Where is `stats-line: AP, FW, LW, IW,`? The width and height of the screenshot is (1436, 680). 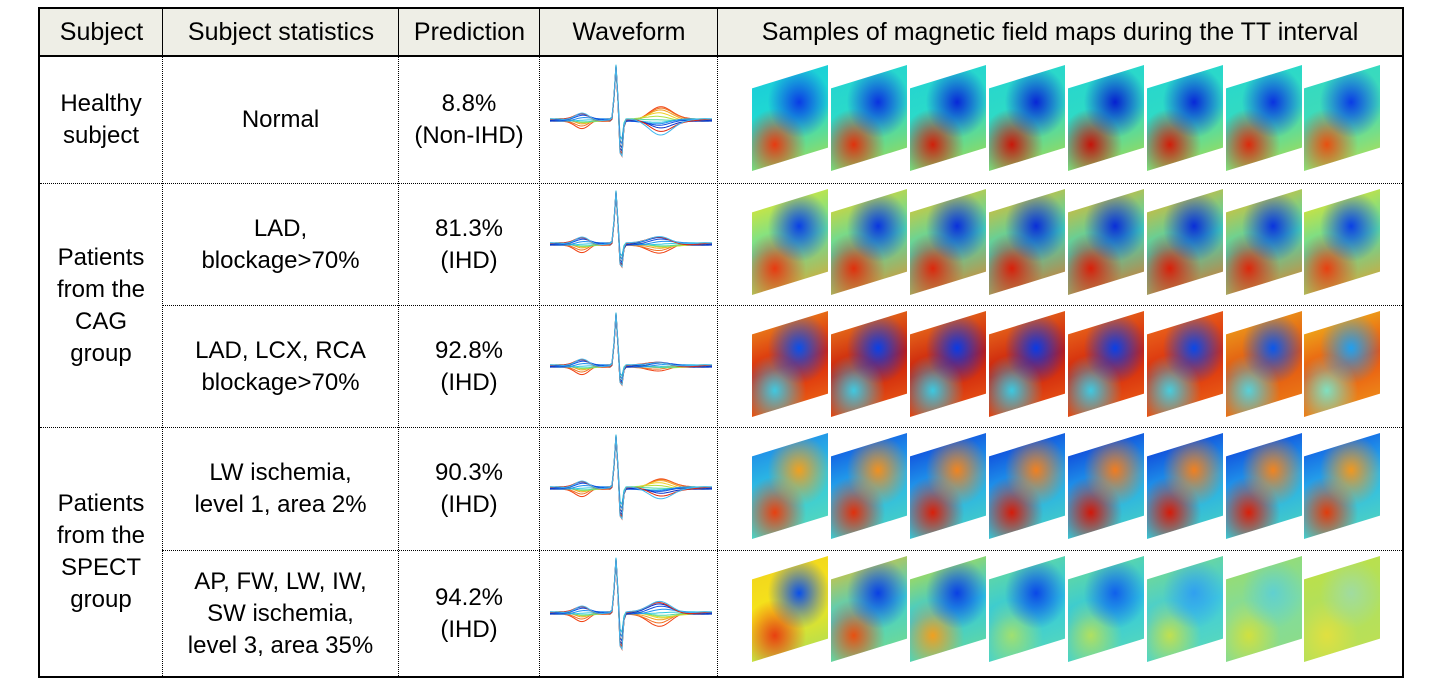 stats-line: AP, FW, LW, IW, is located at coordinates (280, 581).